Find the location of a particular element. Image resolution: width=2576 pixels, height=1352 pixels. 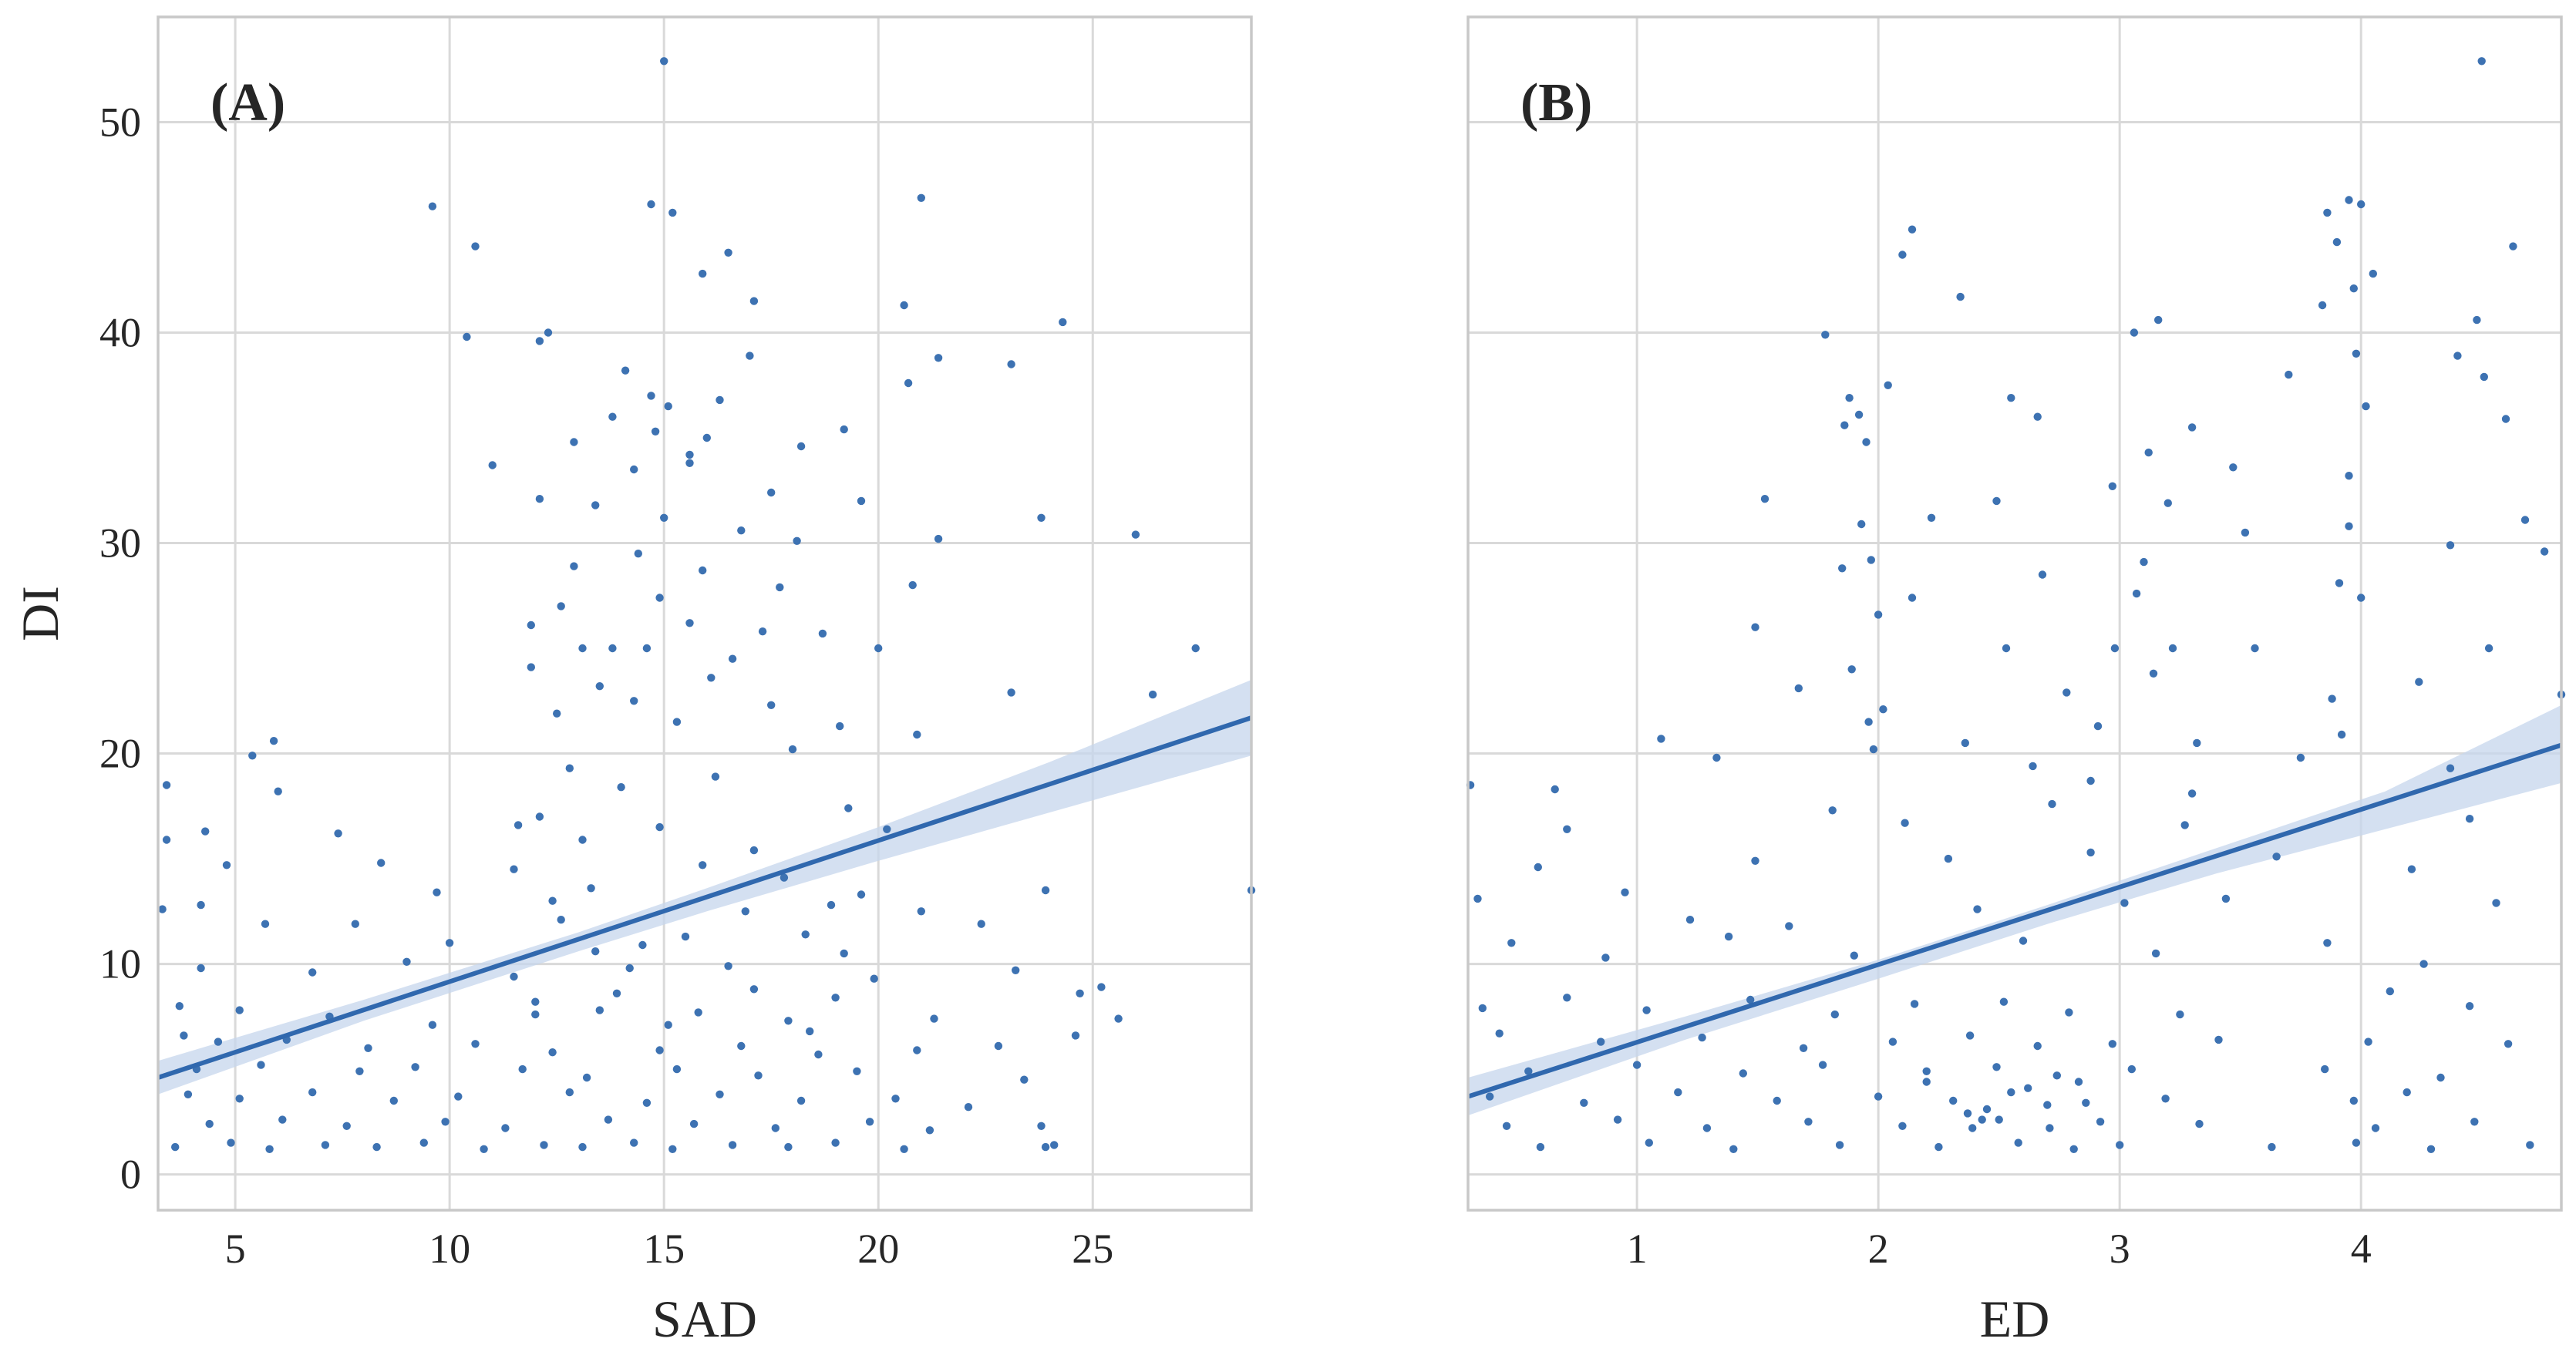

x-tick-label: 5 is located at coordinates (236, 1249).